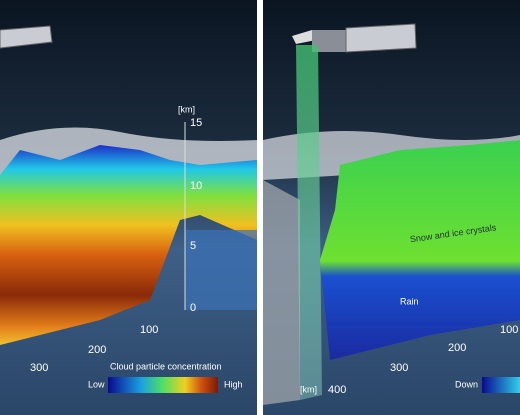  What do you see at coordinates (193, 246) in the screenshot?
I see `height-tick: 5` at bounding box center [193, 246].